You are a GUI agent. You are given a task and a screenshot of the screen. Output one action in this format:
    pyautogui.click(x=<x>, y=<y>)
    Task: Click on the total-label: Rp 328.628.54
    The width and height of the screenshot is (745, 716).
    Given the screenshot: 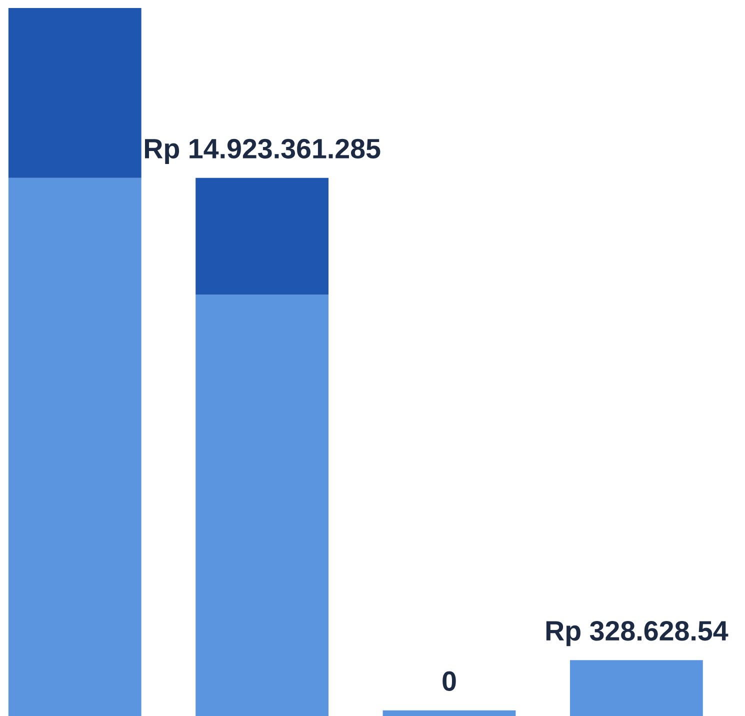 What is the action you would take?
    pyautogui.click(x=637, y=633)
    